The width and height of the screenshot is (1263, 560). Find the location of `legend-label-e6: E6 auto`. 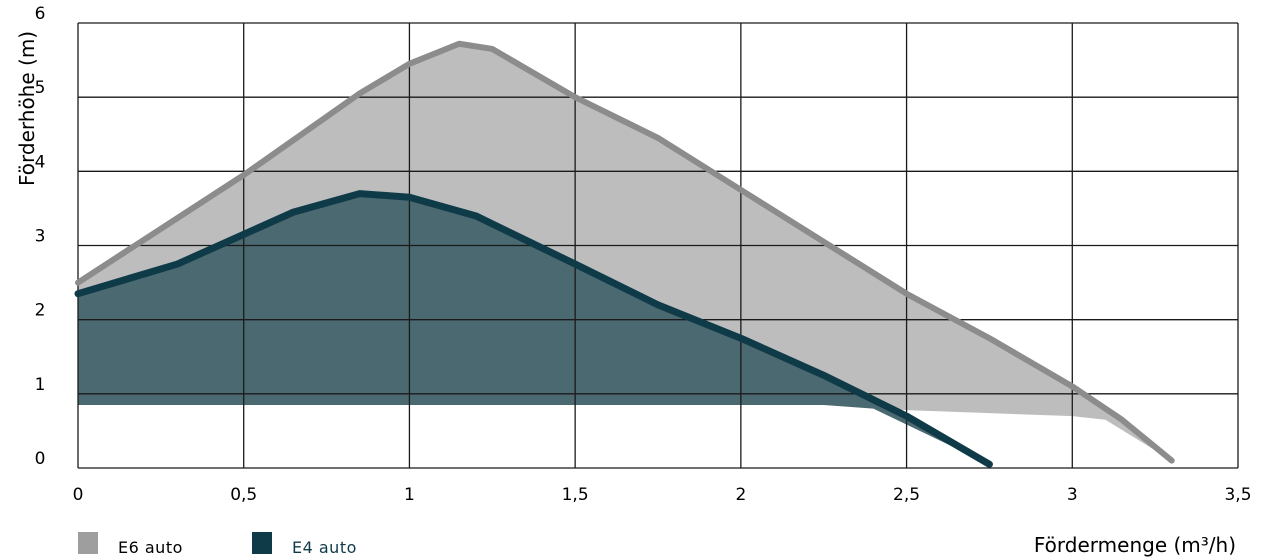

legend-label-e6: E6 auto is located at coordinates (150, 547).